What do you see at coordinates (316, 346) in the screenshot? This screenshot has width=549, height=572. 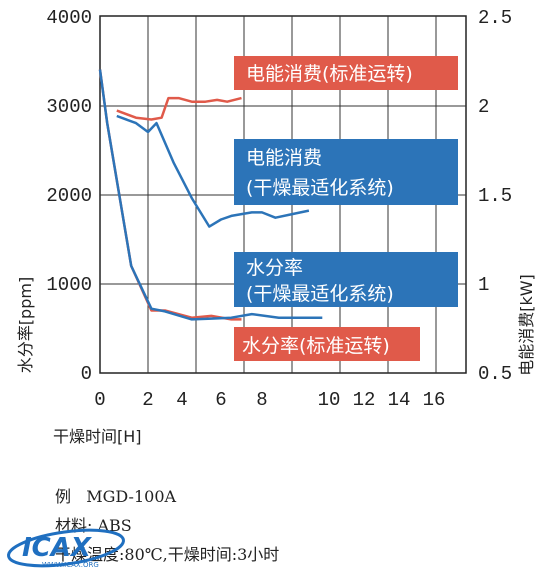 I see `annotation-label: 水分率(标准运转)` at bounding box center [316, 346].